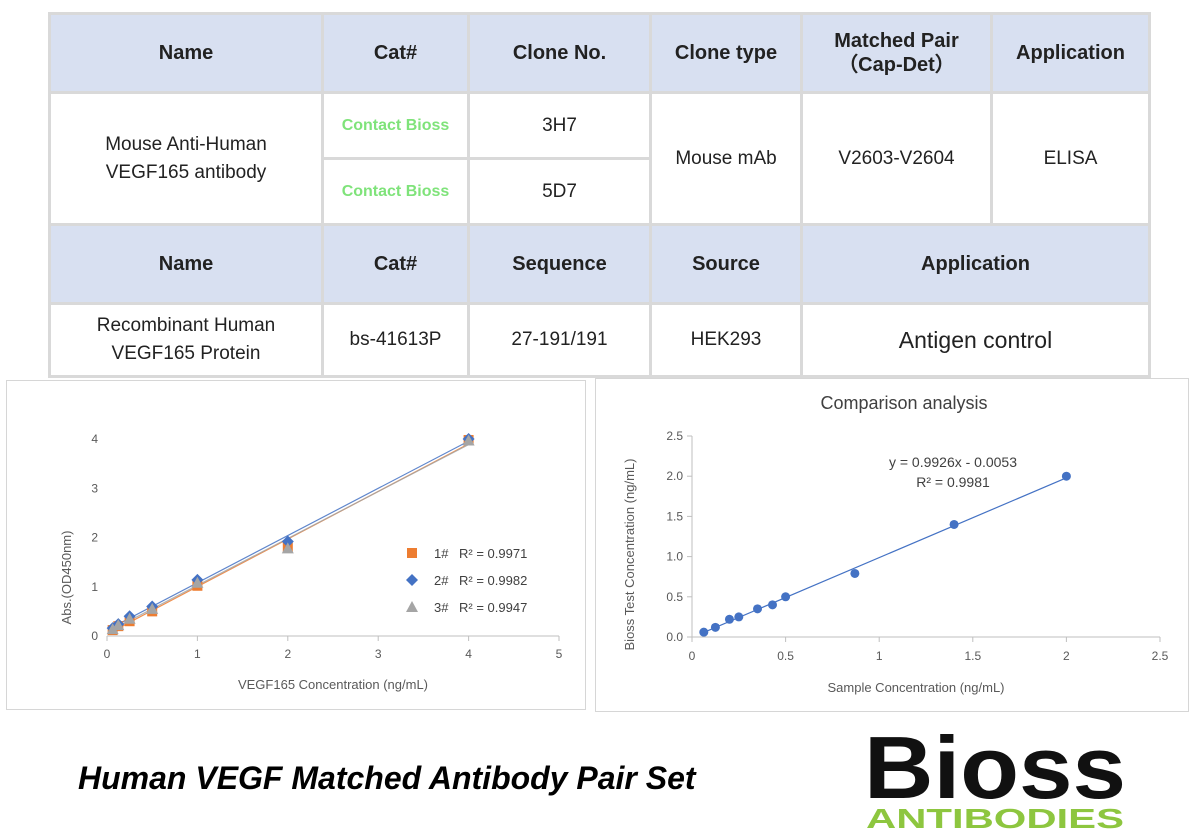 This screenshot has height=835, width=1196. Describe the element at coordinates (1160, 656) in the screenshot. I see `x-tick-label: 2.5` at that location.